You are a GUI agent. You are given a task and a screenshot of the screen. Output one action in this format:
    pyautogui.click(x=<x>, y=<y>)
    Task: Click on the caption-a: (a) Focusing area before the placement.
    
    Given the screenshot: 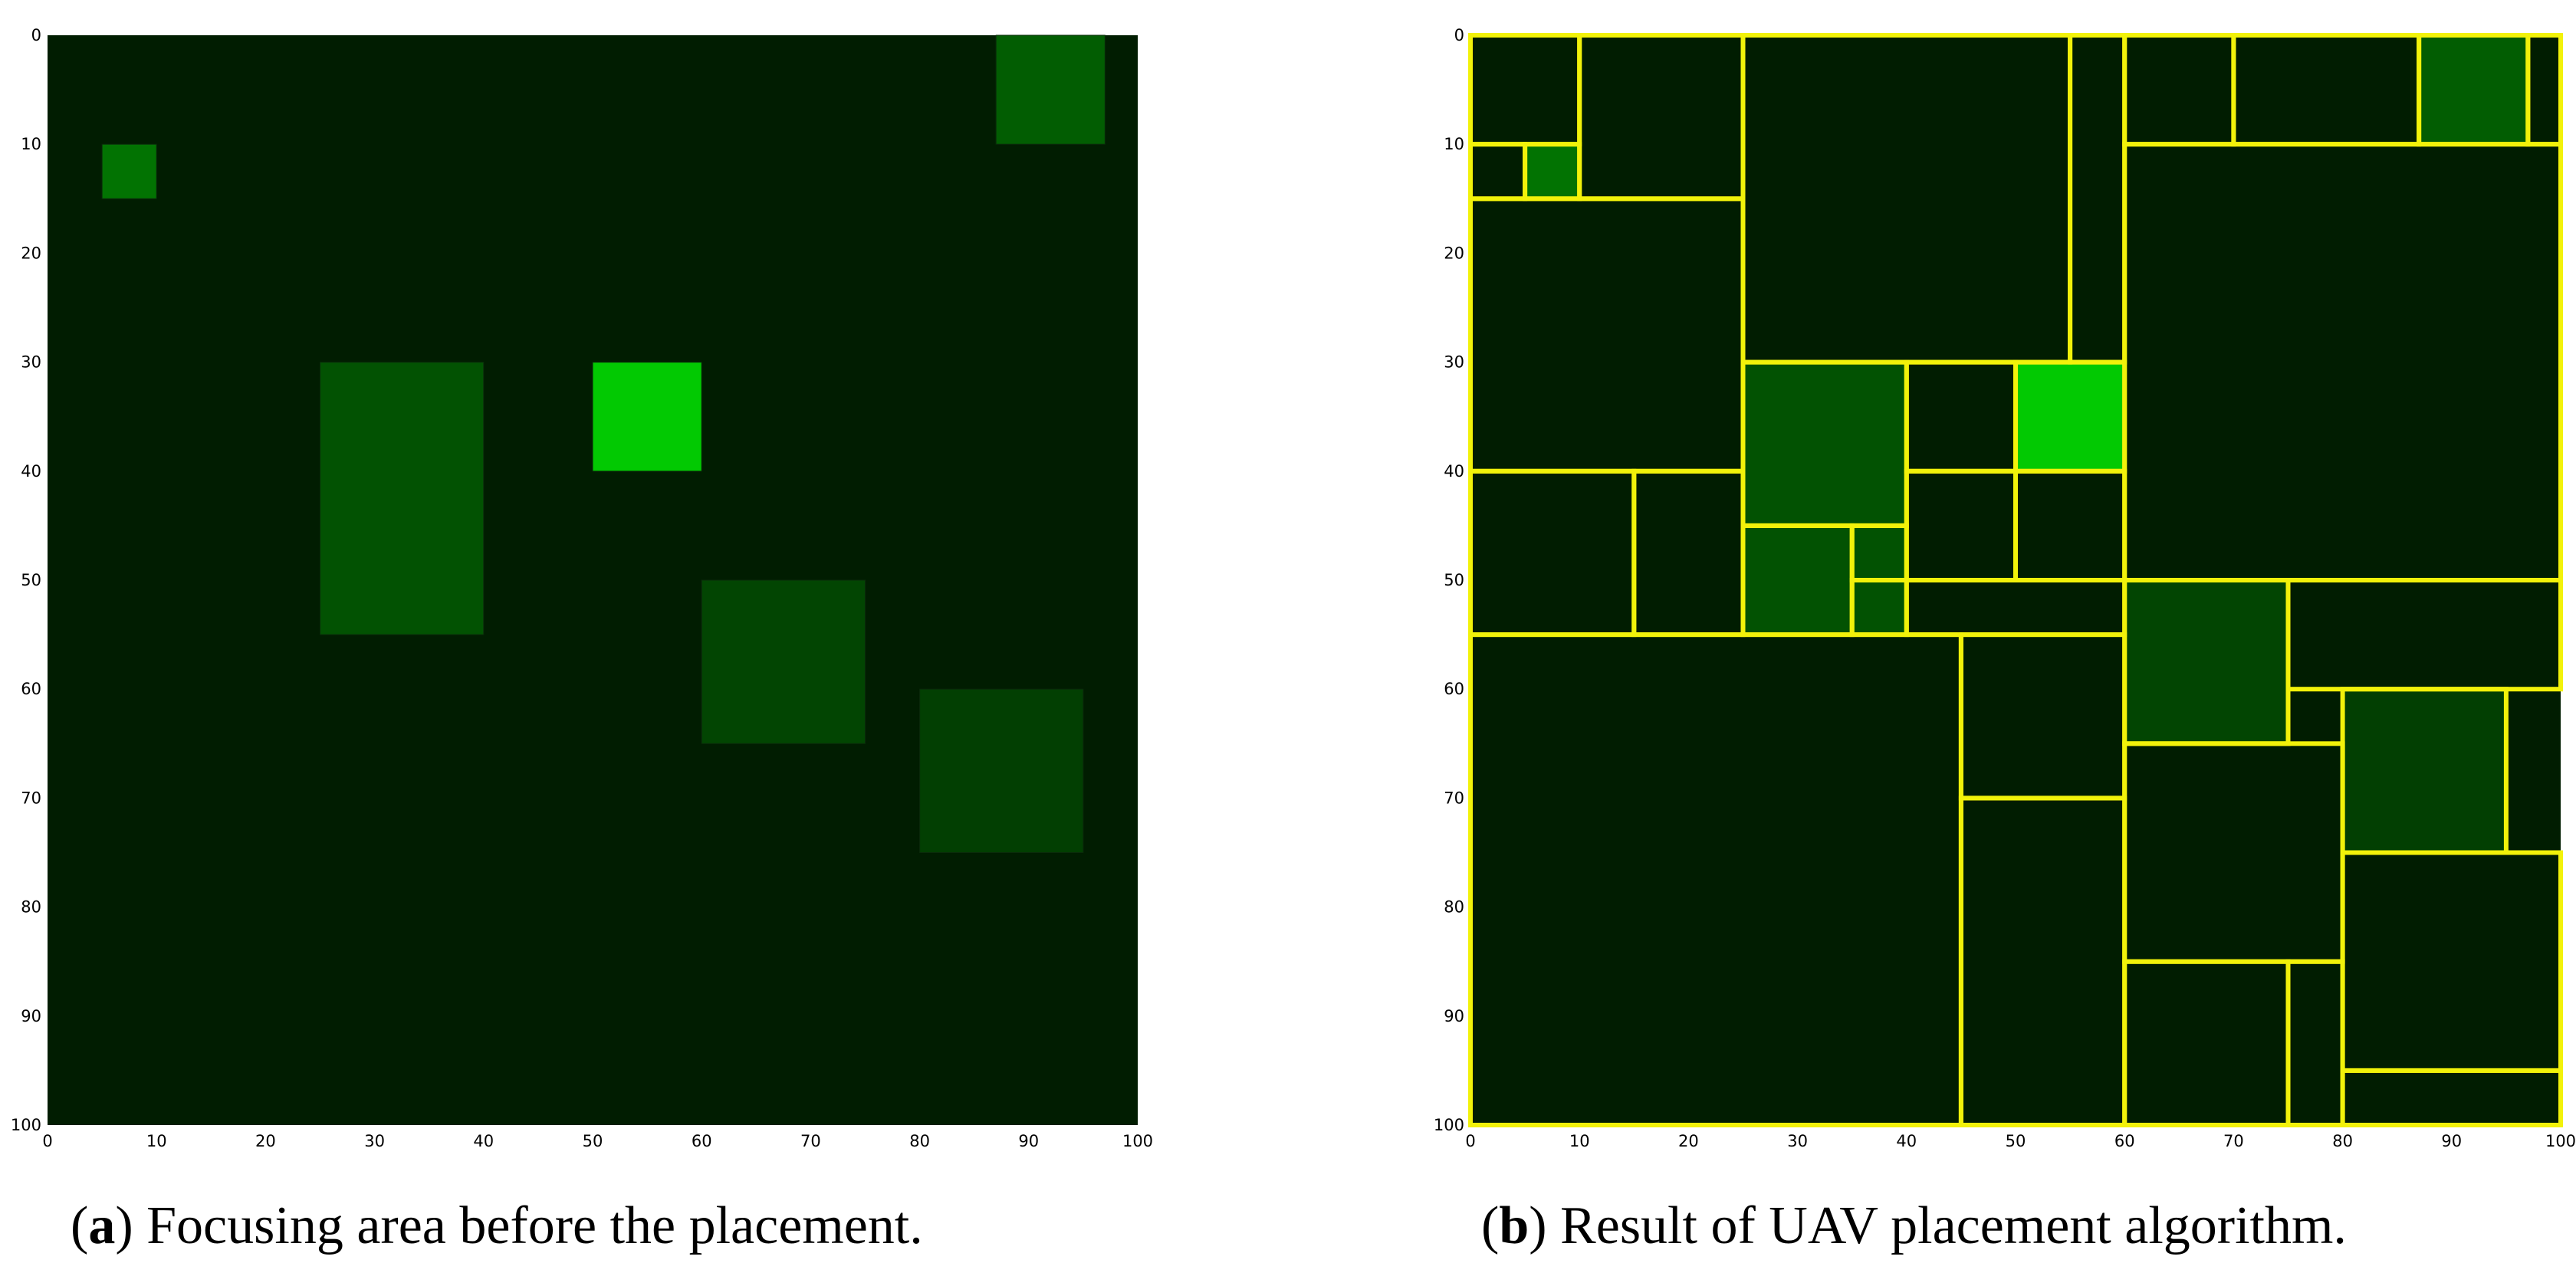 What is the action you would take?
    pyautogui.click(x=497, y=1226)
    